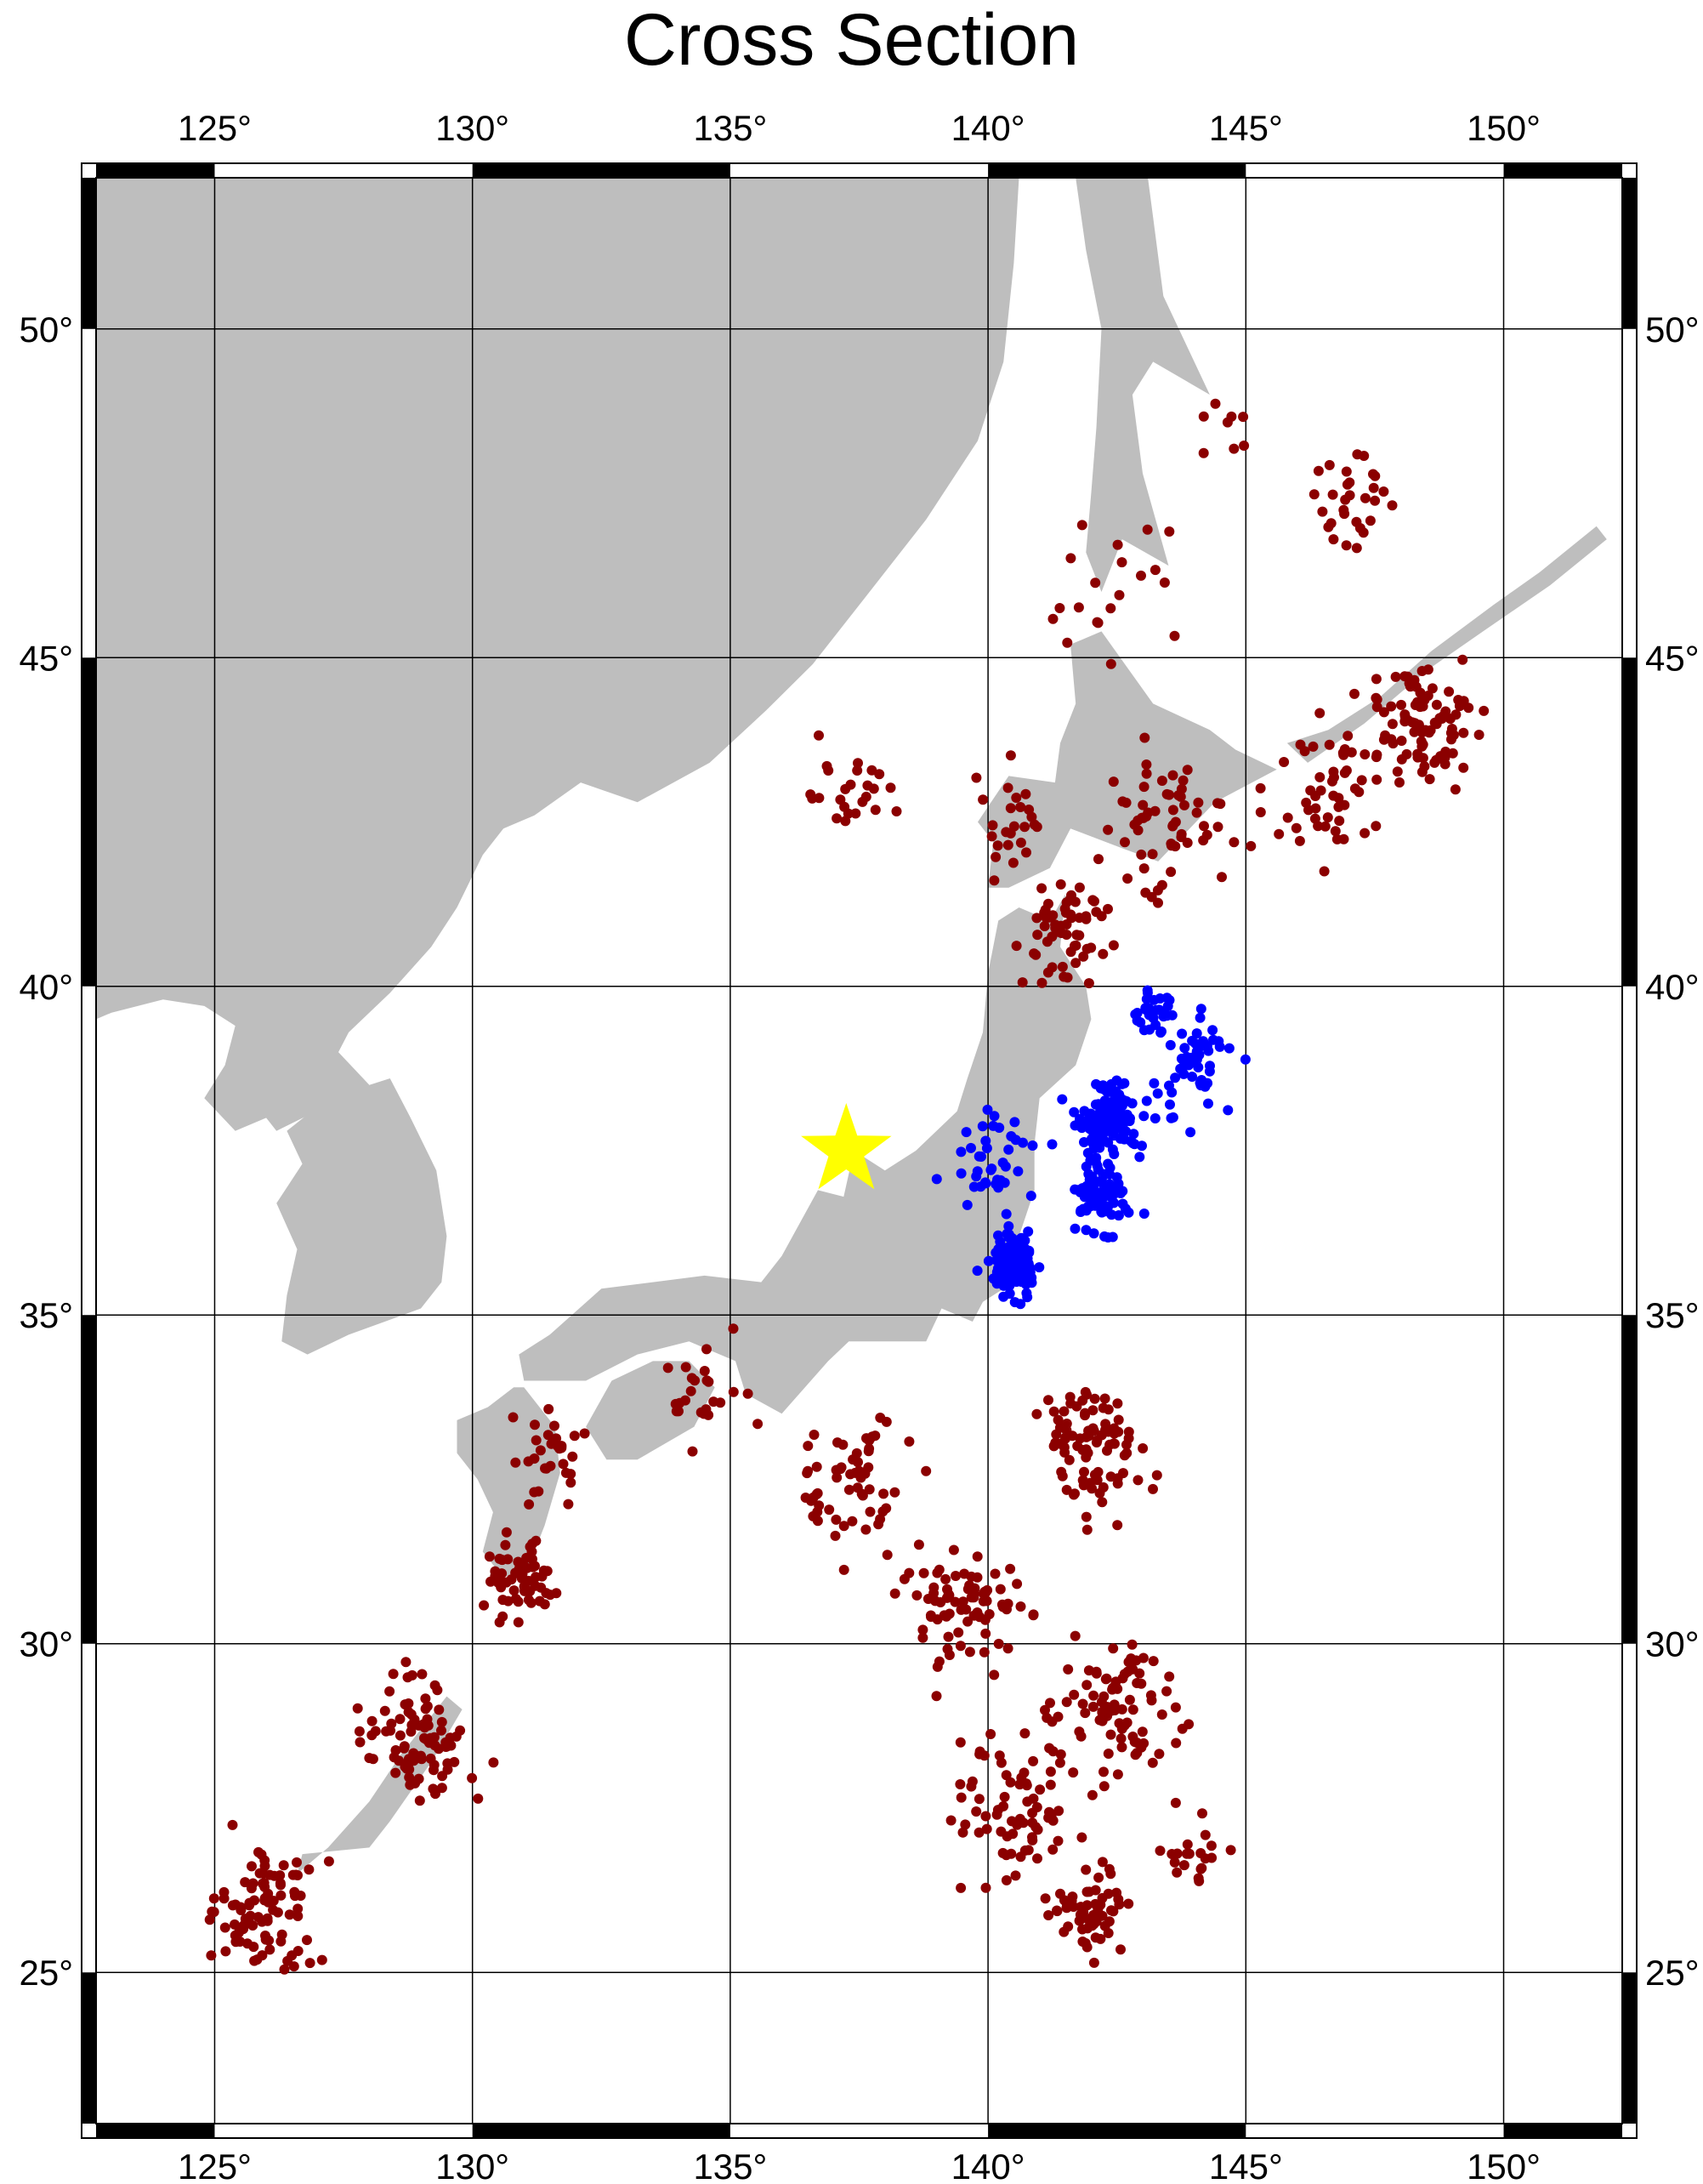 The width and height of the screenshot is (1703, 2184). I want to click on lon-tick-label-bottom: 130°, so click(472, 2165).